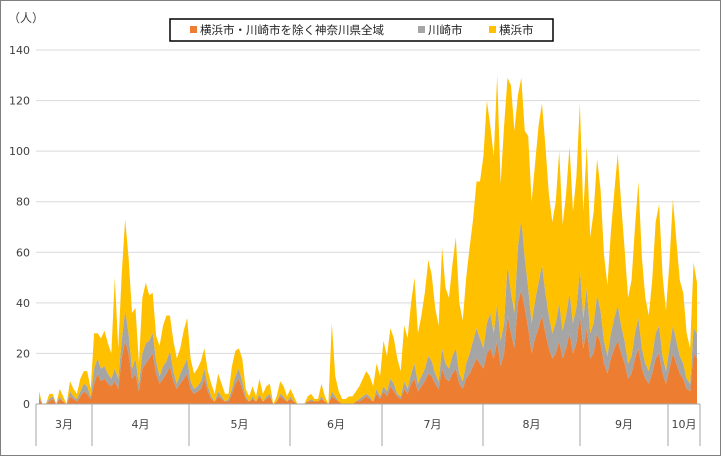 The height and width of the screenshot is (456, 721). Describe the element at coordinates (64, 424) in the screenshot. I see `x-month-label: 3月` at that location.